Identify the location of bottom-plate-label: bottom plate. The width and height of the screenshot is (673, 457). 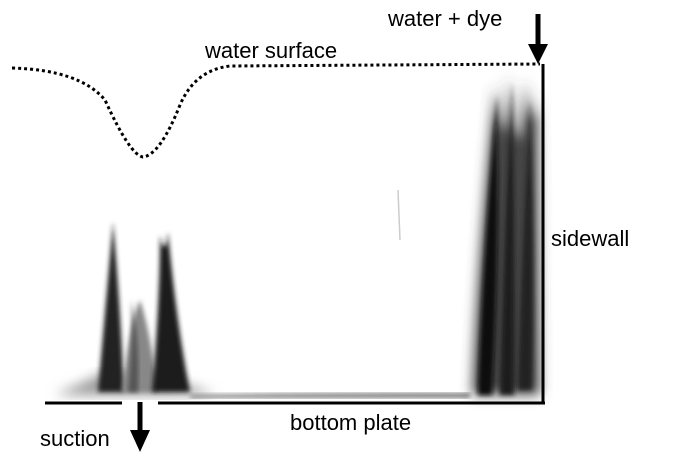
(350, 422).